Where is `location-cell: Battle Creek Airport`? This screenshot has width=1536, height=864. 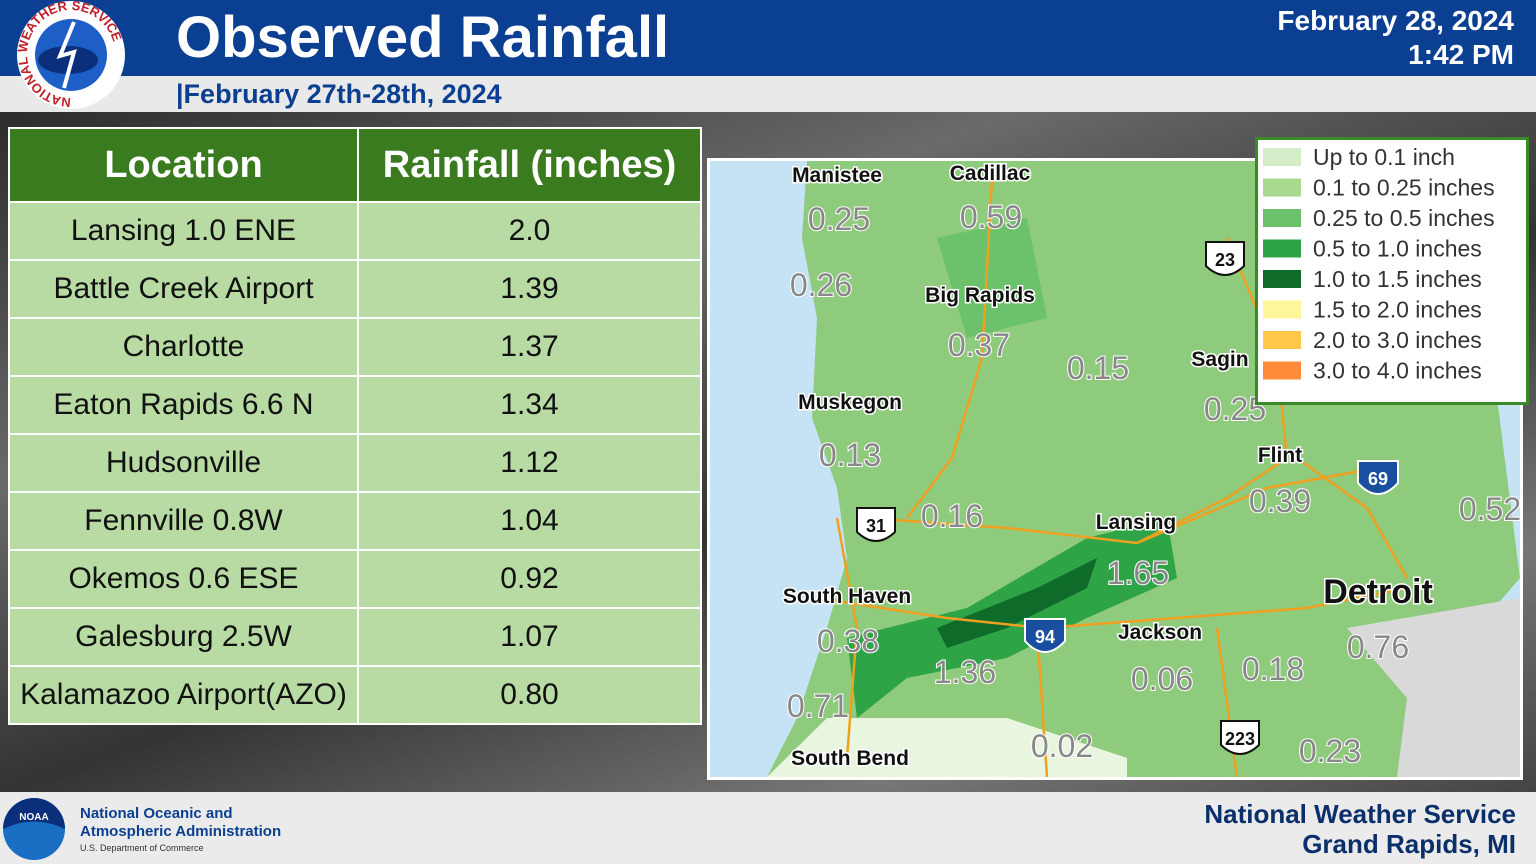 location-cell: Battle Creek Airport is located at coordinates (183, 289).